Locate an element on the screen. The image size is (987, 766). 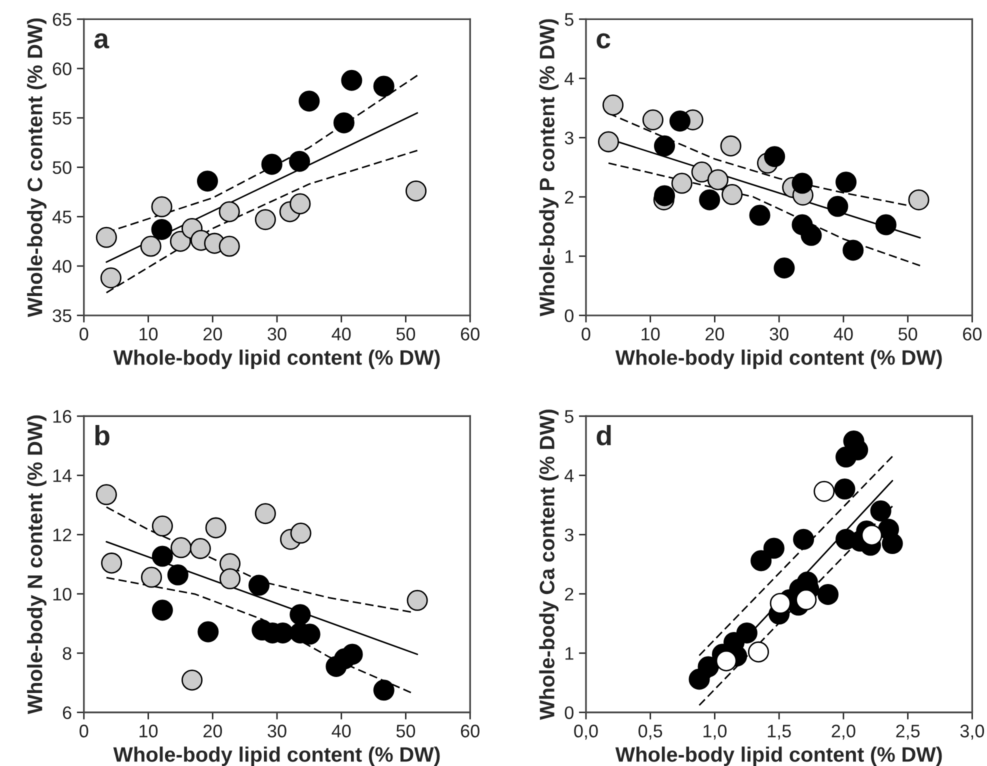
y-tick-label: 2 is located at coordinates (569, 197).